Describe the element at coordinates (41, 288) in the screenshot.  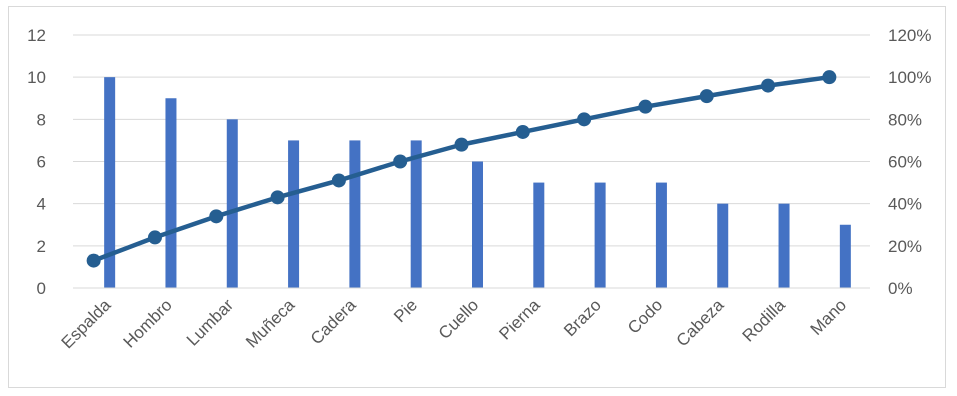
I see `left-y-tick-label: 0` at that location.